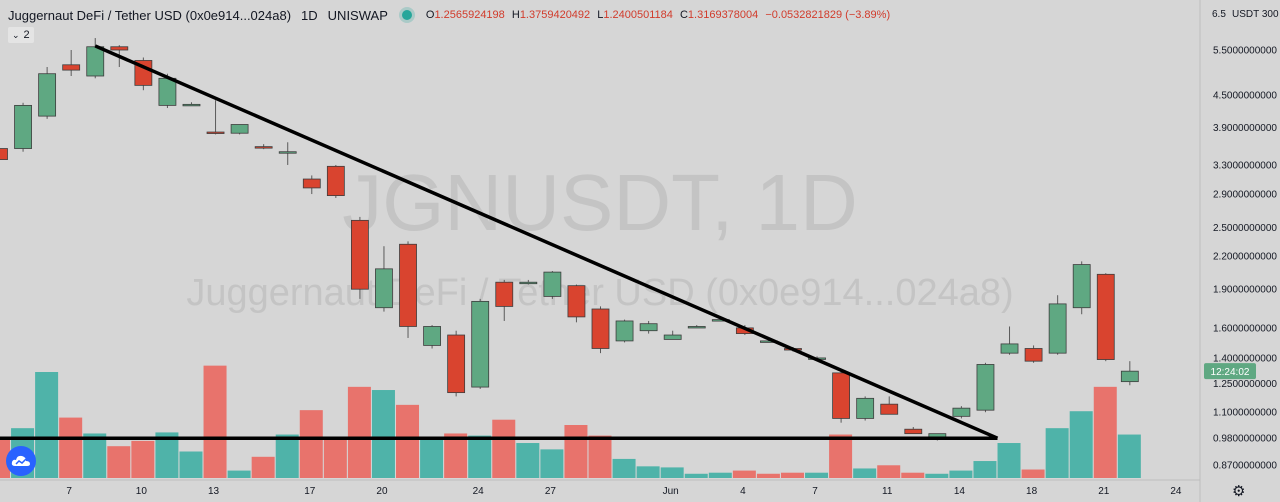 The height and width of the screenshot is (502, 1280). What do you see at coordinates (1245, 413) in the screenshot?
I see `price-tick-label: 1.1000000000` at bounding box center [1245, 413].